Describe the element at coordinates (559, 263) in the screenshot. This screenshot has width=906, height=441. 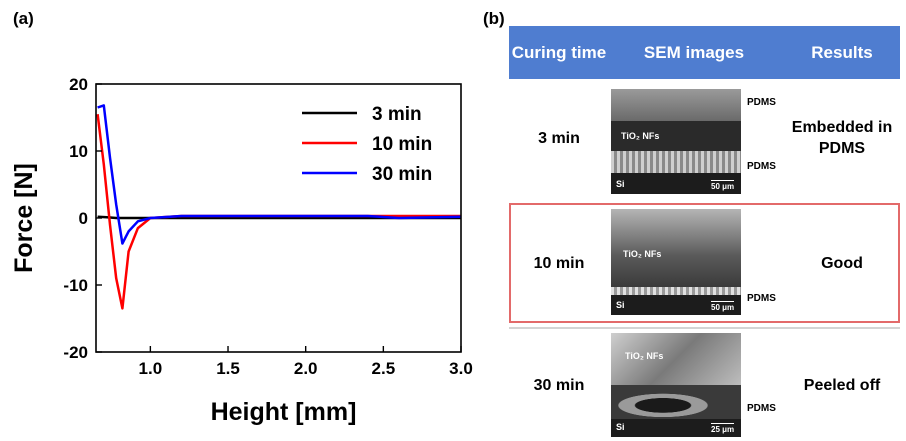
I see `curing-time-cell: 10 min` at that location.